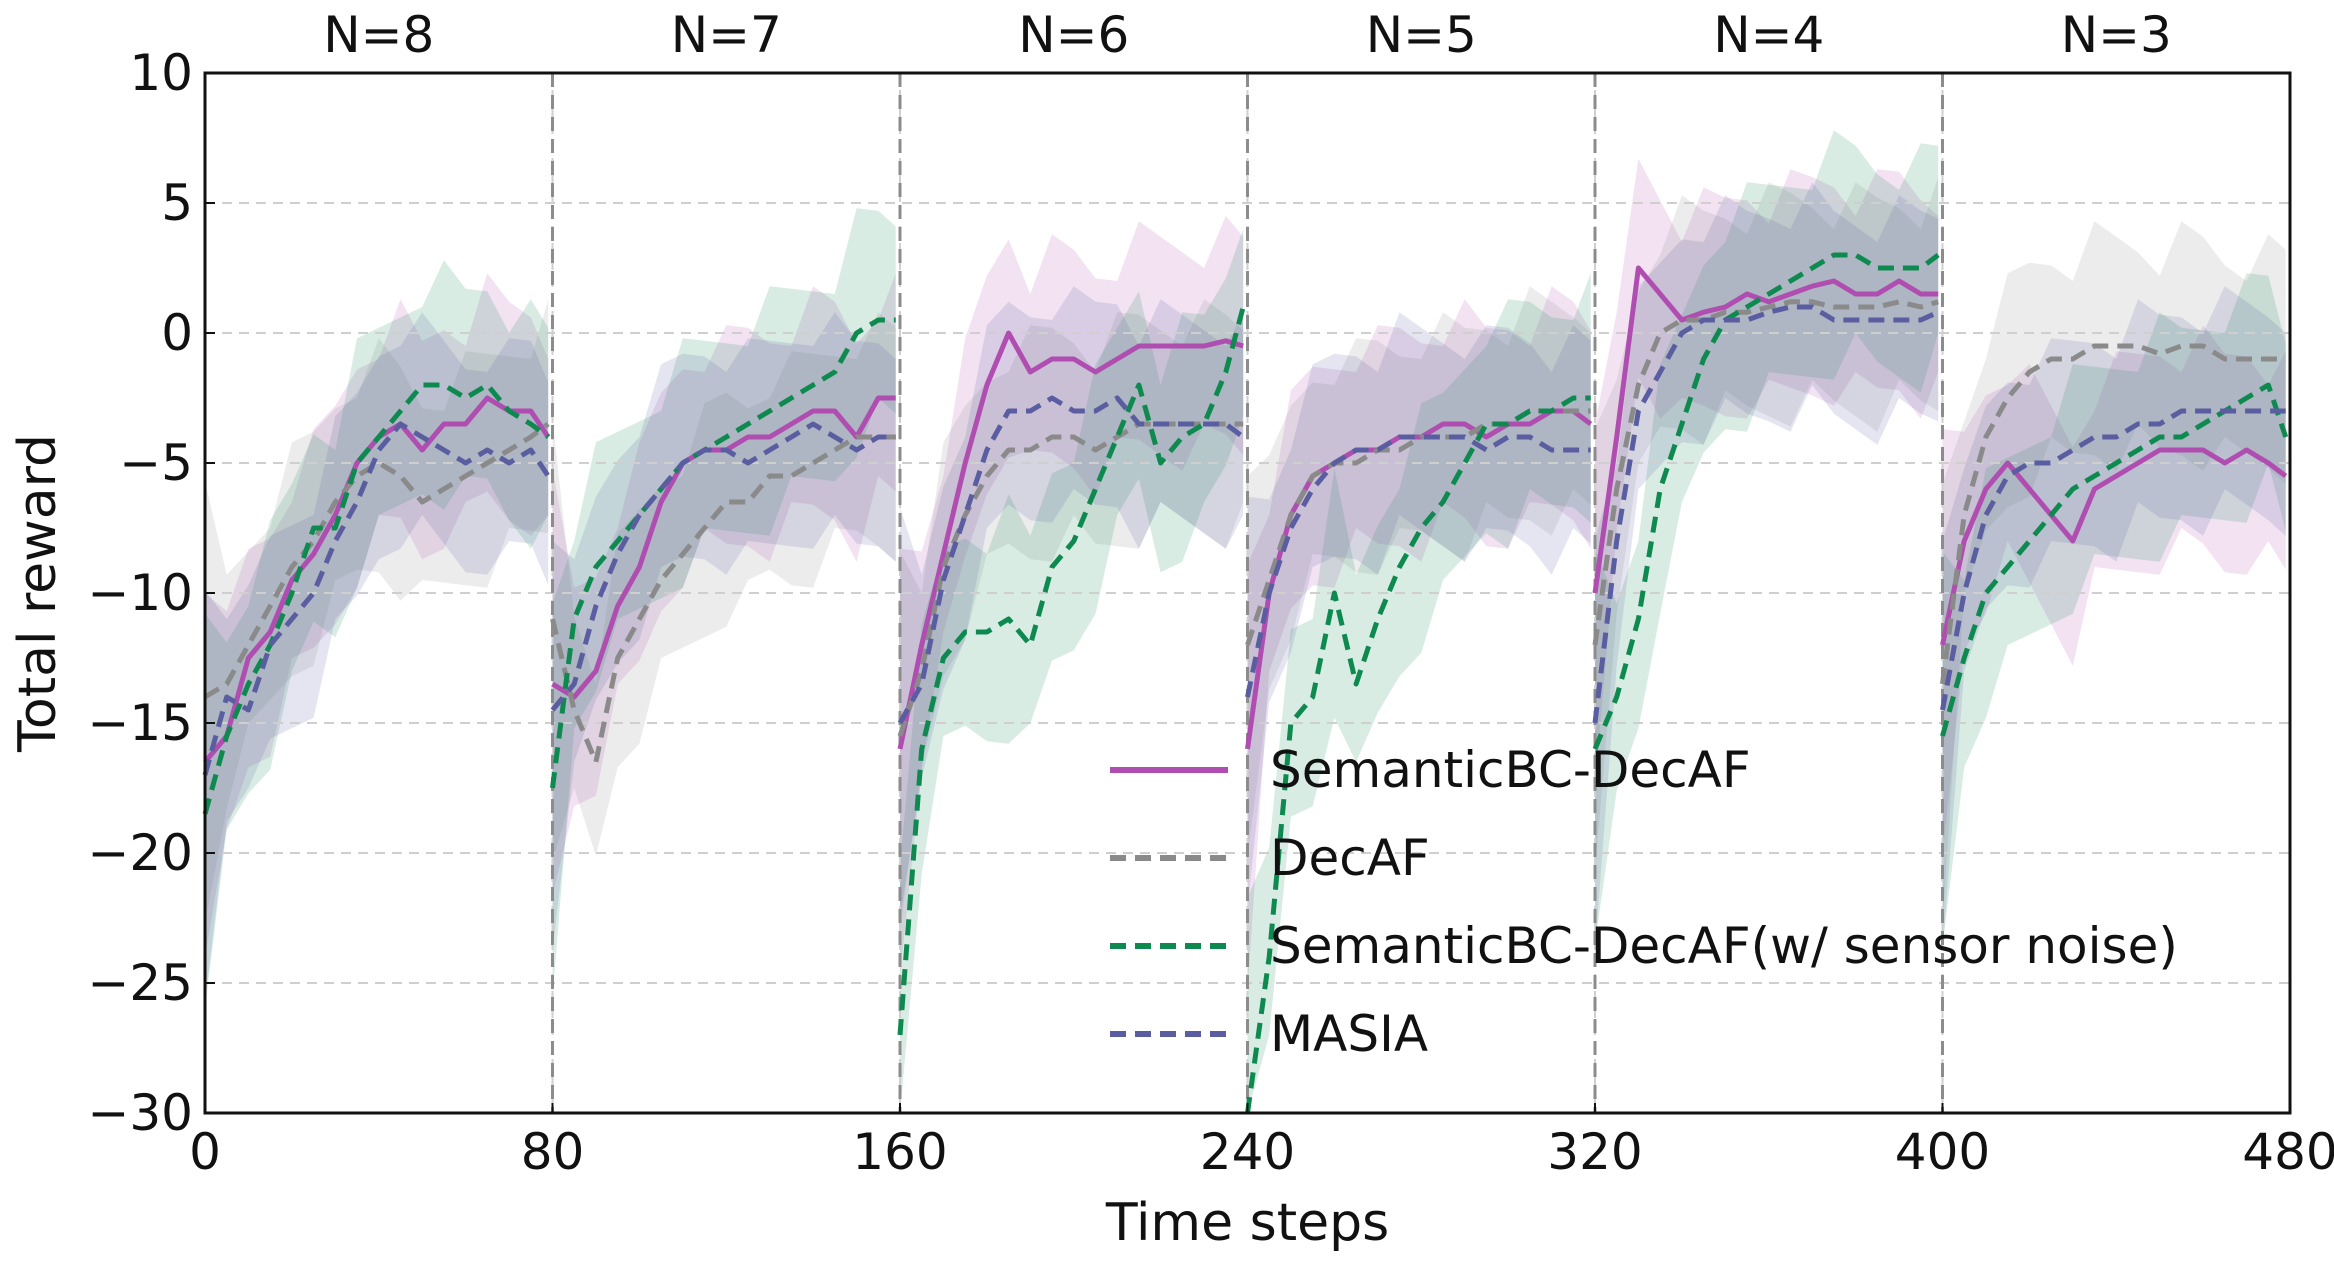  What do you see at coordinates (140, 853) in the screenshot?
I see `y-tick-label: −20` at bounding box center [140, 853].